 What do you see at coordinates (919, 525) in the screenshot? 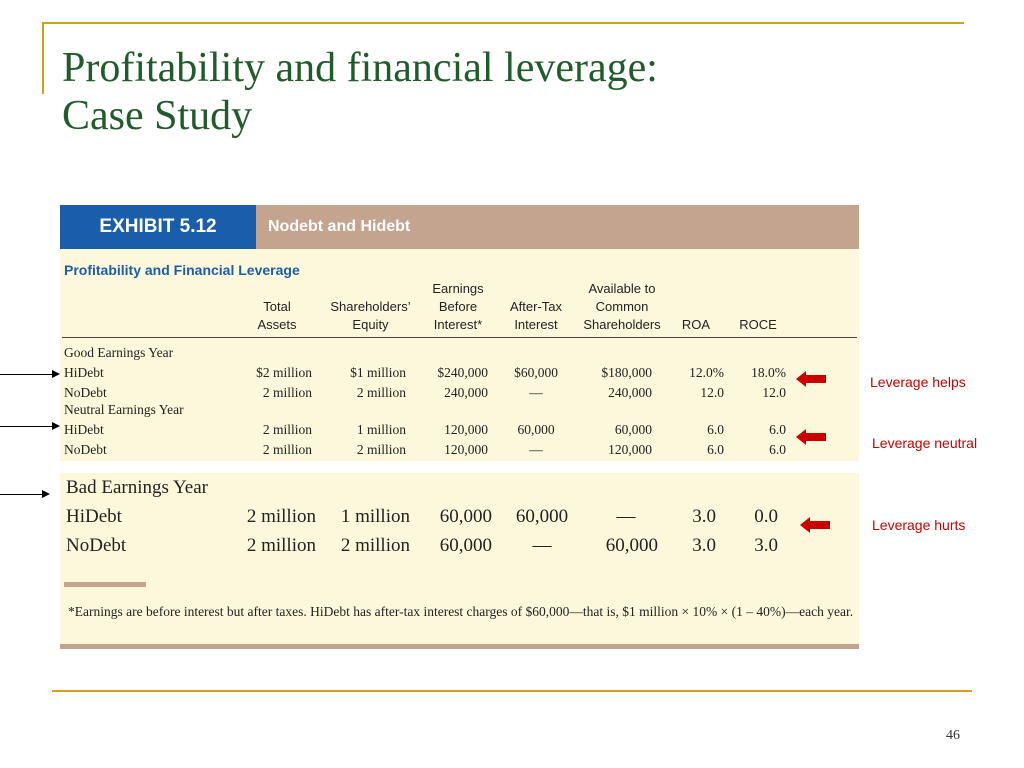
I see `callout-leverage-hurts: Leverage hurts` at bounding box center [919, 525].